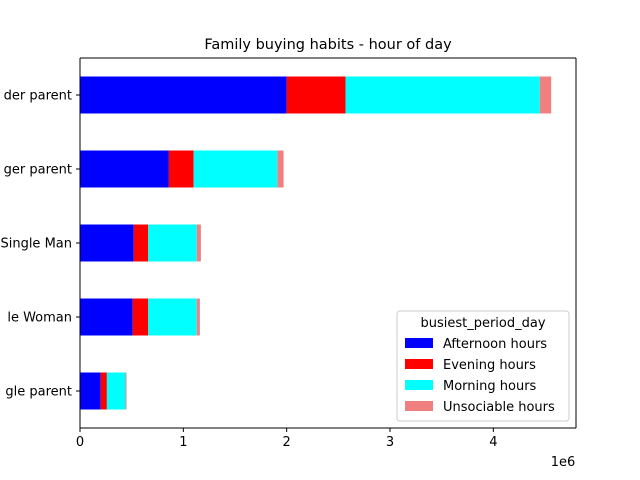 This screenshot has height=480, width=640. Describe the element at coordinates (38, 392) in the screenshot. I see `y-tick-label: gle parent` at that location.